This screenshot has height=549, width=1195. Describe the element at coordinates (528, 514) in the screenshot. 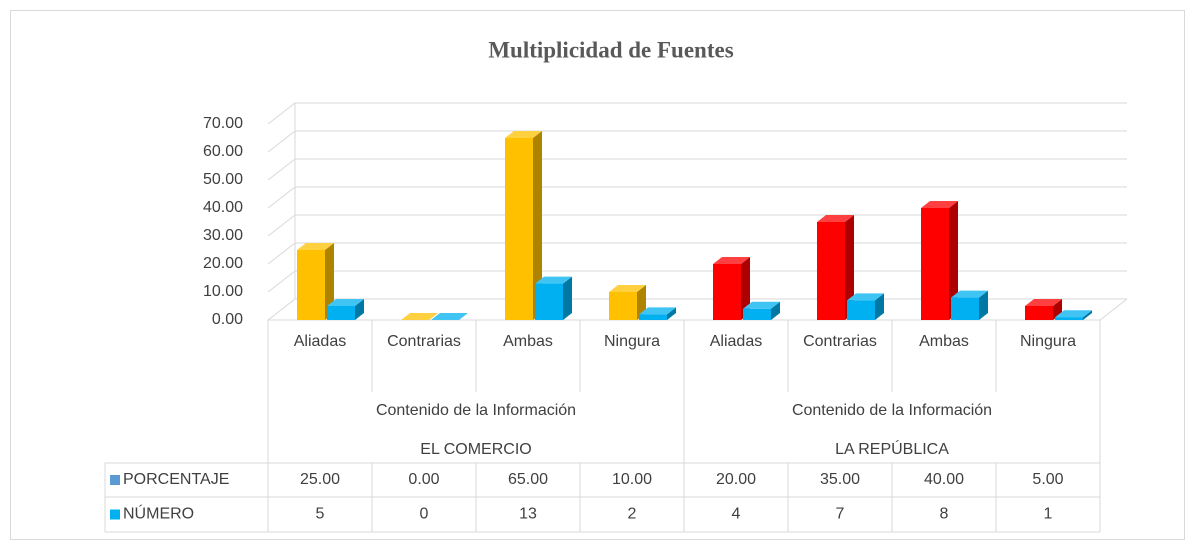

I see `table-value: 13` at that location.